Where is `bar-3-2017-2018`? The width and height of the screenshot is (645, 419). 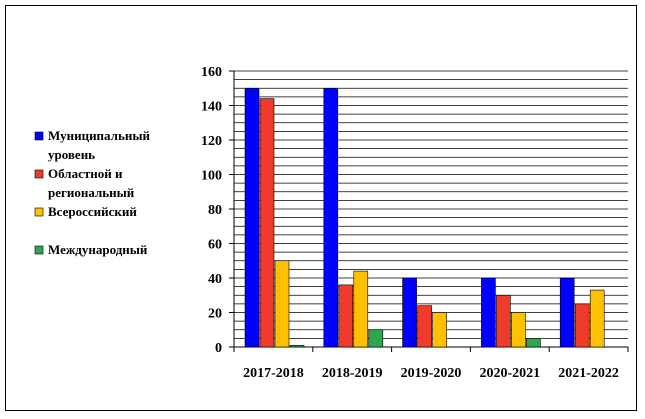
bar-3-2017-2018 is located at coordinates (282, 304).